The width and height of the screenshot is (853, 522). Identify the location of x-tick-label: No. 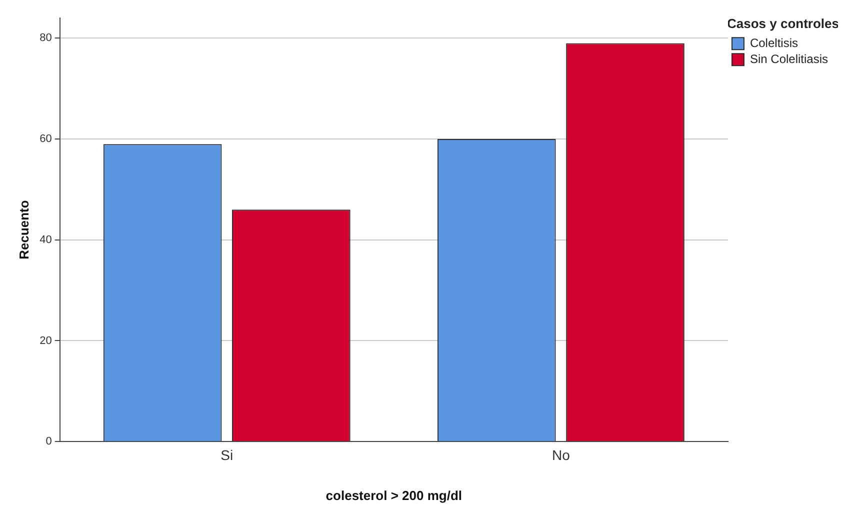
(561, 454).